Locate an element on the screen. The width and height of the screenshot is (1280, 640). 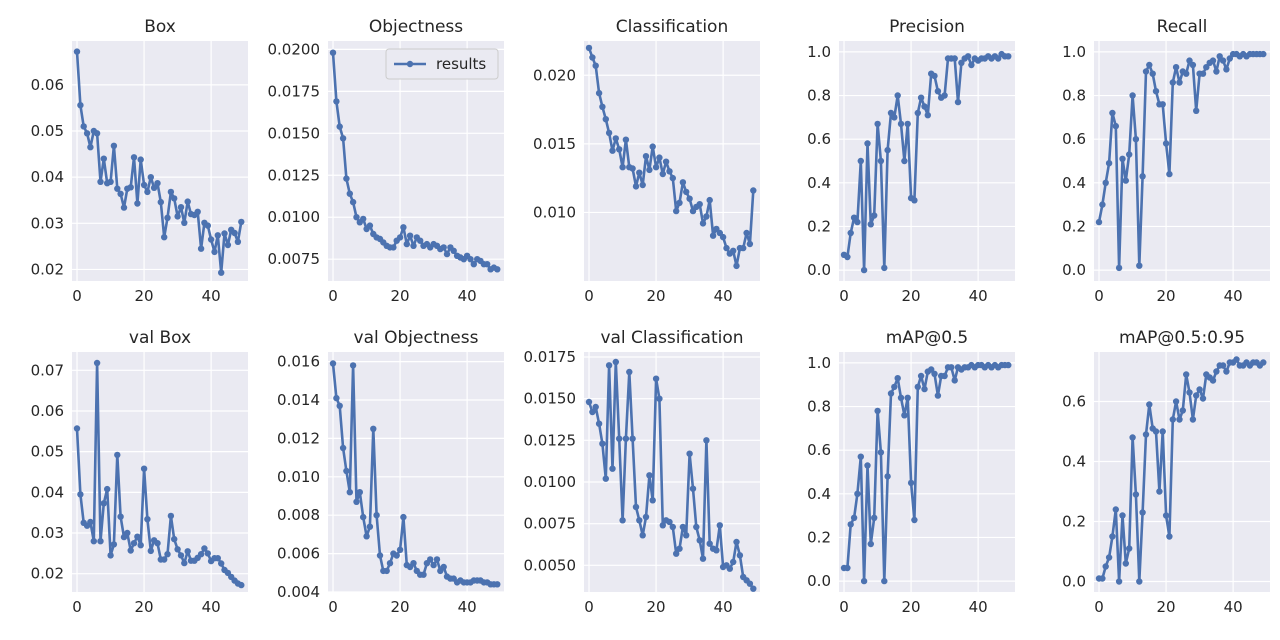
y-tick-label: 0.2 is located at coordinates (1074, 226).